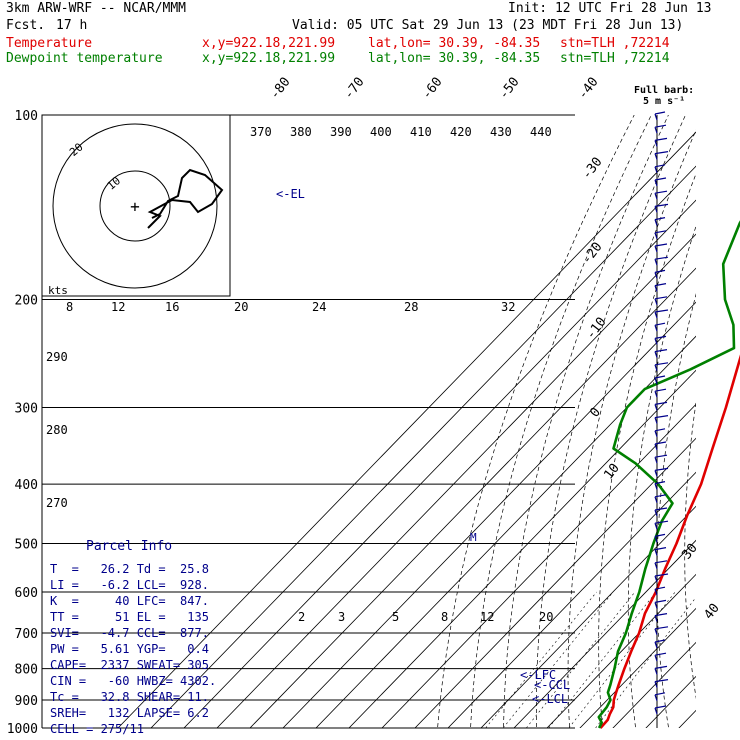 The width and height of the screenshot is (740, 740). What do you see at coordinates (301, 132) in the screenshot?
I see `theta-label: 380` at bounding box center [301, 132].